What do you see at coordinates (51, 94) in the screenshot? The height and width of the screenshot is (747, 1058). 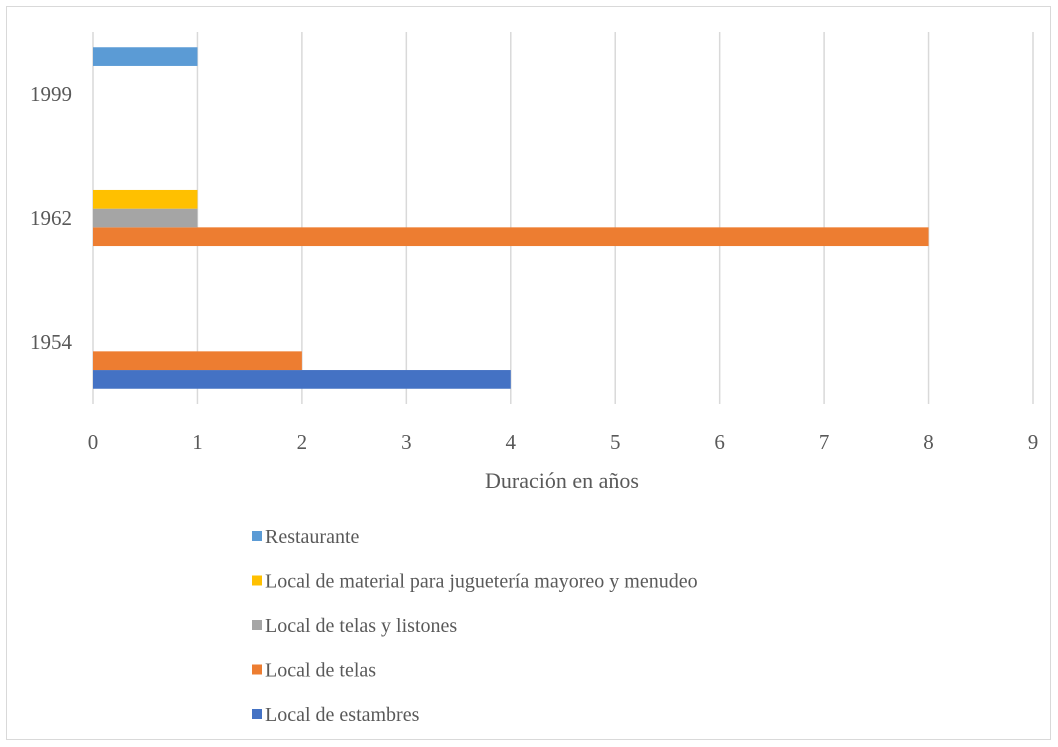 I see `y-tick-label: 1999` at bounding box center [51, 94].